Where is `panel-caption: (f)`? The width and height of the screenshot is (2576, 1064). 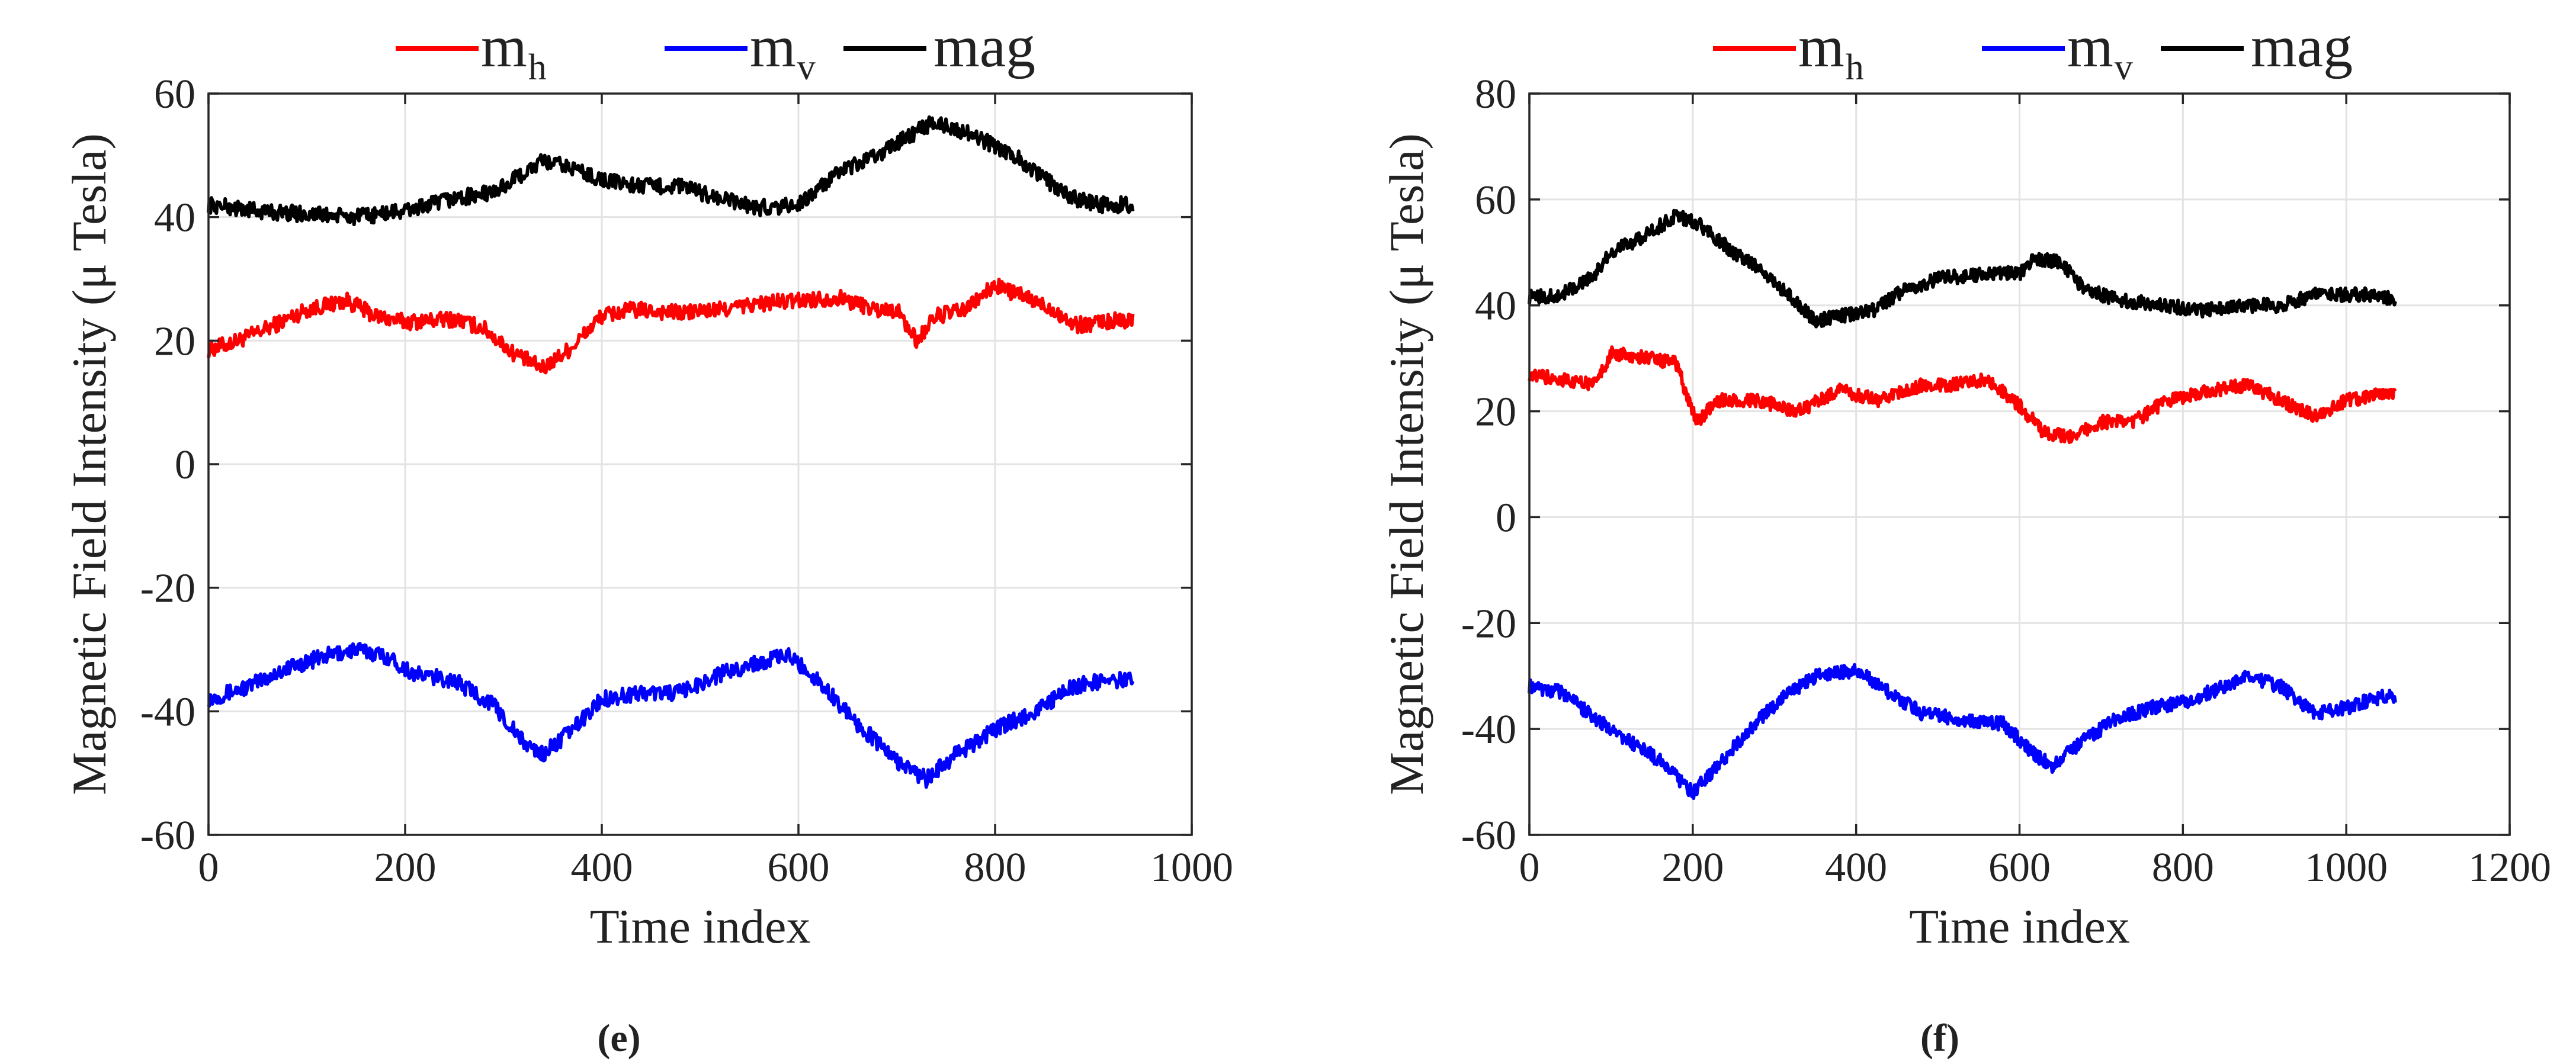 panel-caption: (f) is located at coordinates (1939, 1038).